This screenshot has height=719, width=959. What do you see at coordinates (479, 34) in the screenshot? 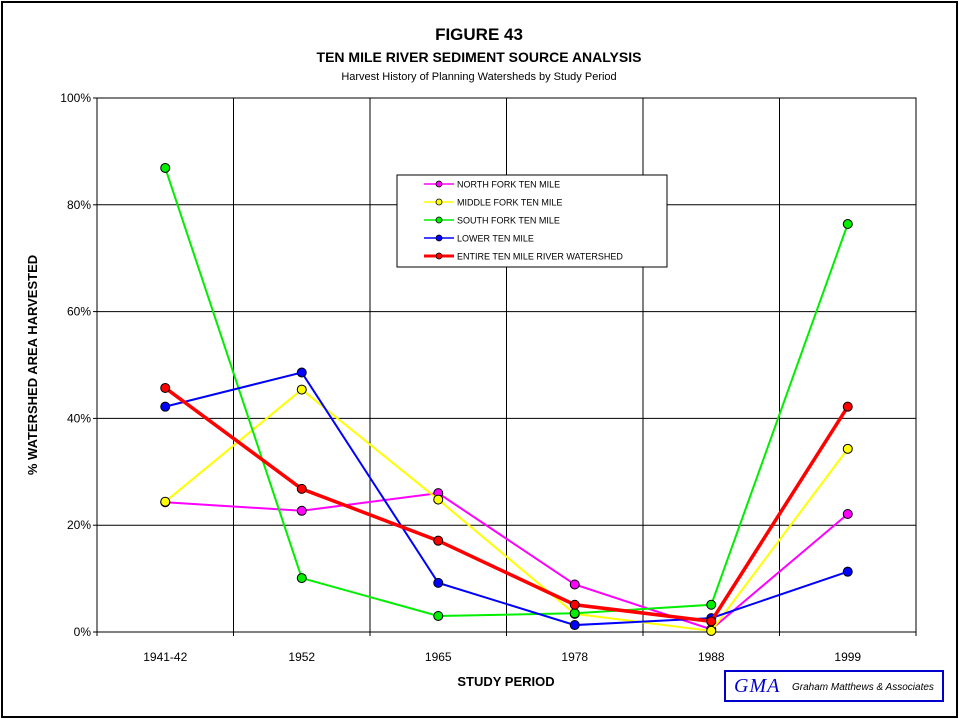
I see `chart-title: FIGURE 43` at bounding box center [479, 34].